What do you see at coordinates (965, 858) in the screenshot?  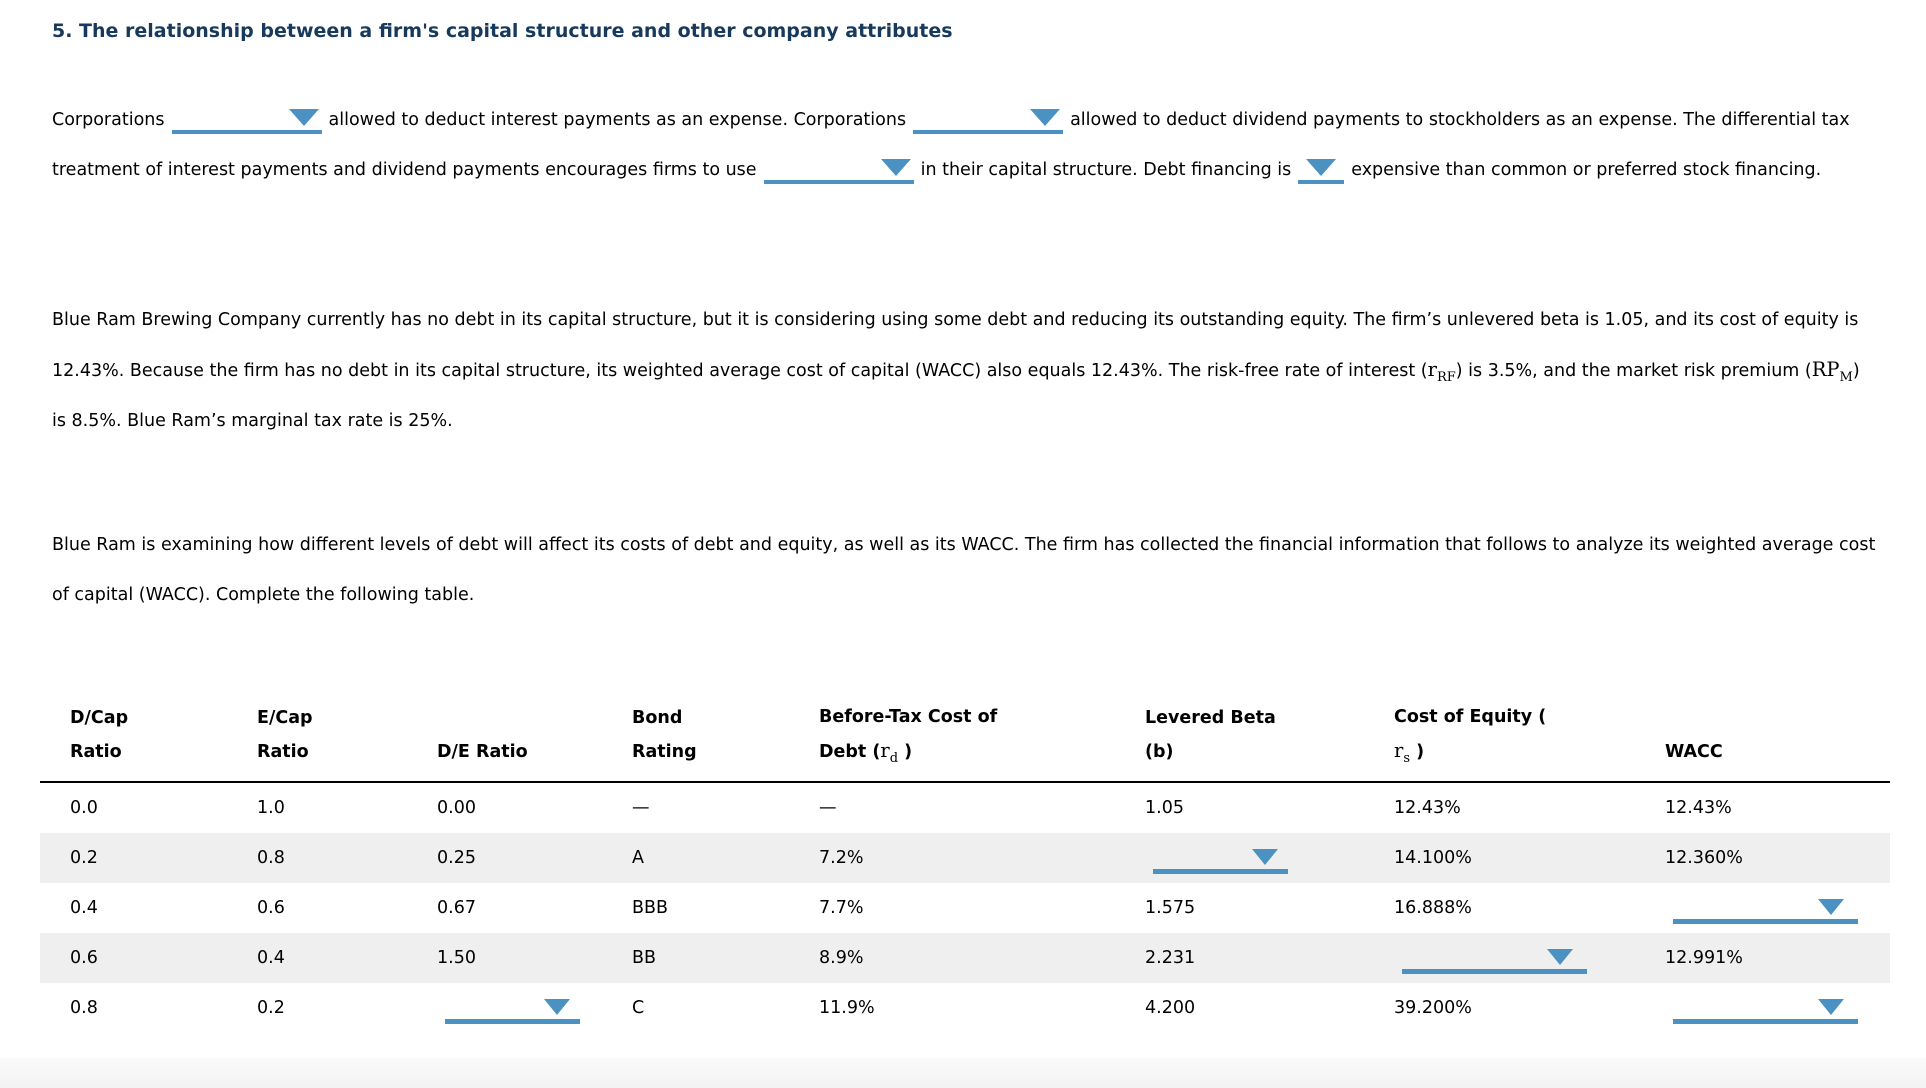 I see `table-row: 0.2 0.8 0.25 A 7.2% 14.100% 12.360%` at bounding box center [965, 858].